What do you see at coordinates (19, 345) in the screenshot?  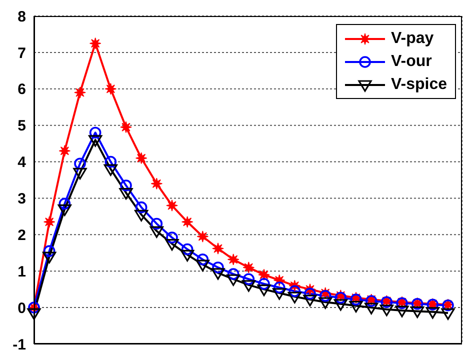 I see `y-tick-label: -1` at bounding box center [19, 345].